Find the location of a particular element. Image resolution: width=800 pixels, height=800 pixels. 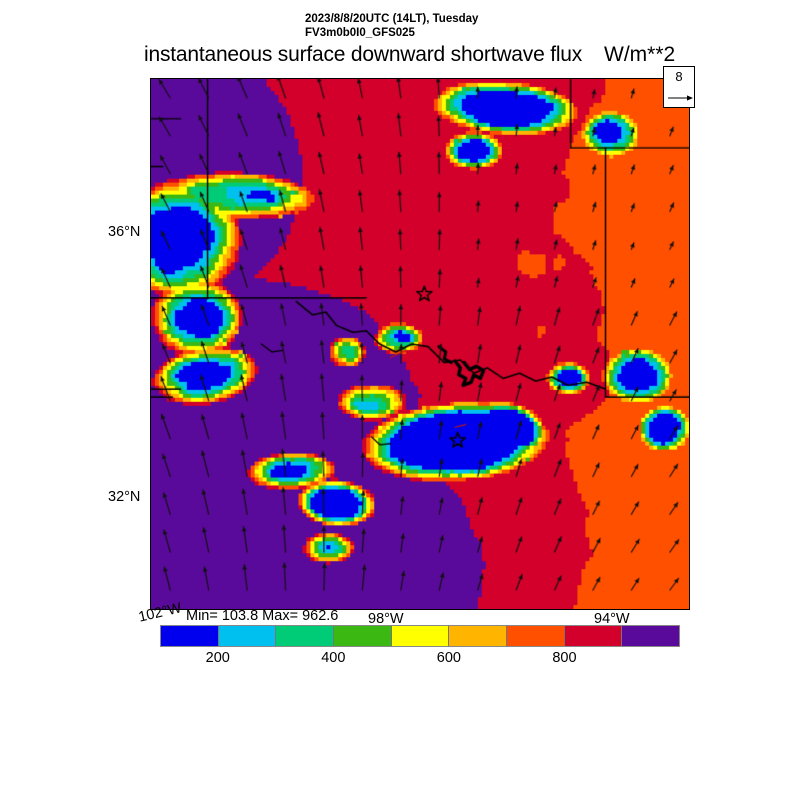

colorbar-tick-200: 200 is located at coordinates (217, 658).